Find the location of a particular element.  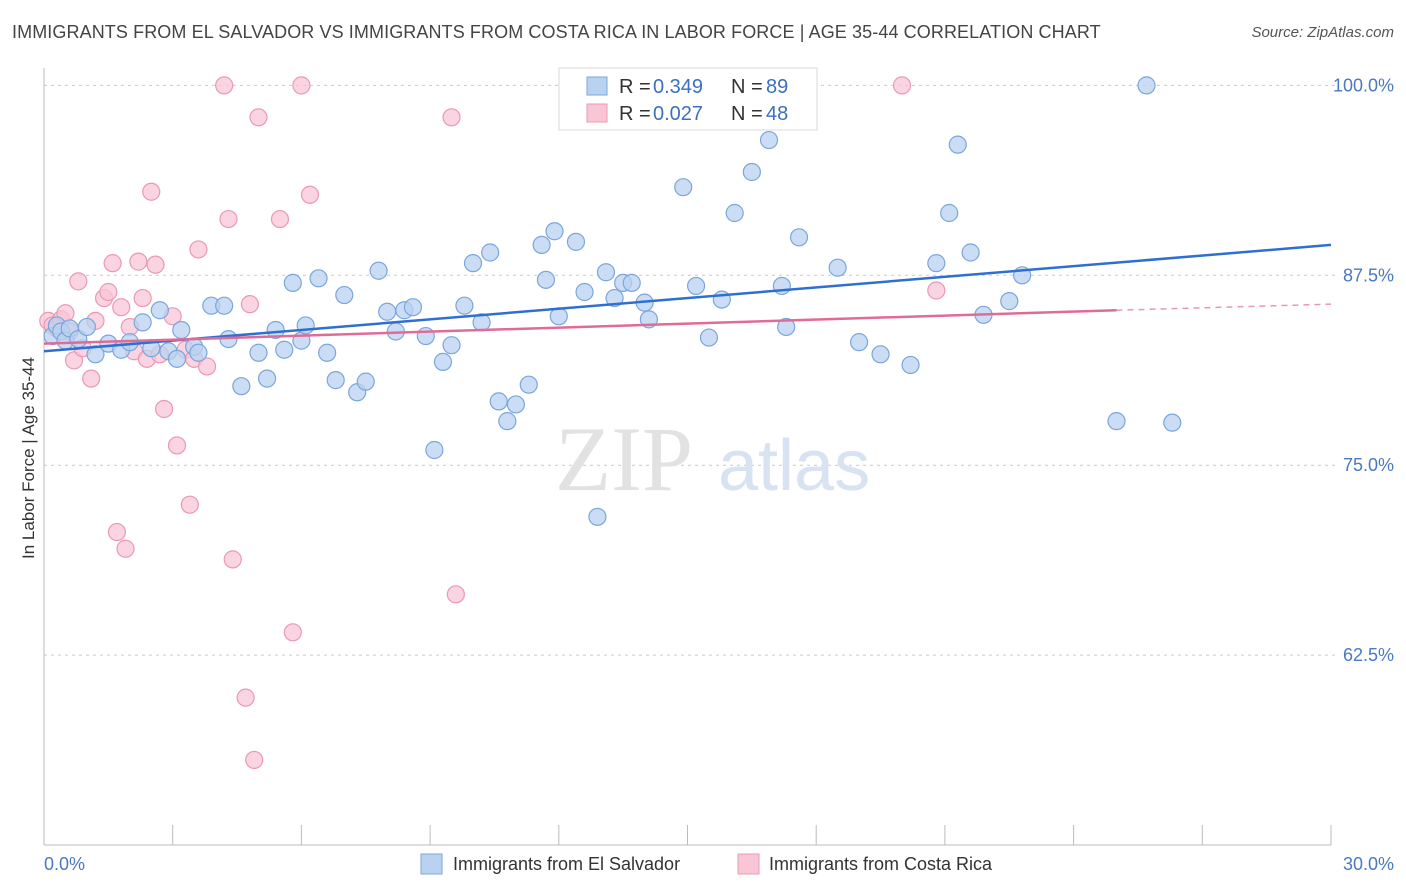

watermark: ZIP atlas is located at coordinates (712, 459).